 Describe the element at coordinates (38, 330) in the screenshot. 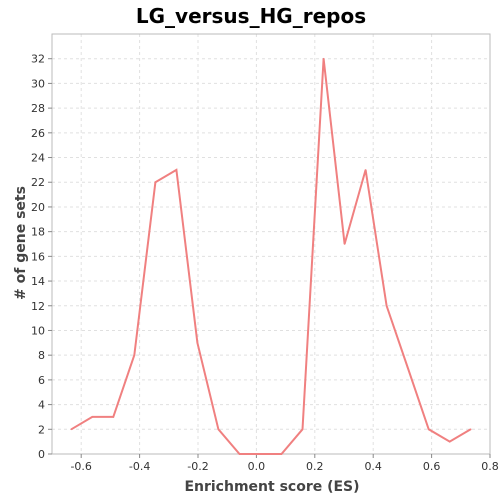

I see `y-tick-label: 10` at that location.